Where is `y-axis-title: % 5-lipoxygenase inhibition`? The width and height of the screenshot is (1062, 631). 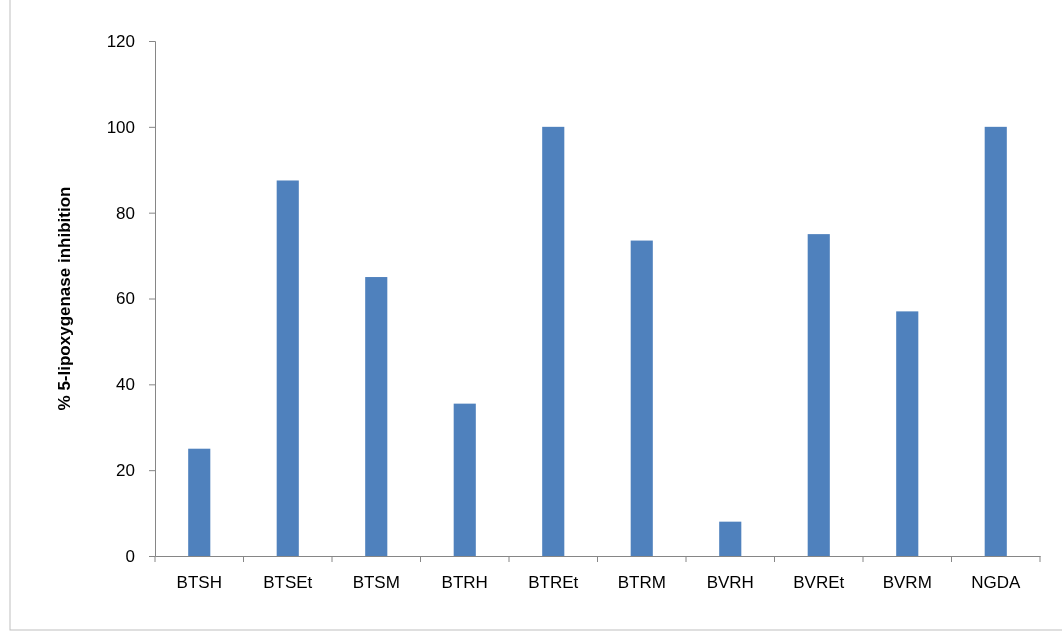
y-axis-title: % 5-lipoxygenase inhibition is located at coordinates (64, 298).